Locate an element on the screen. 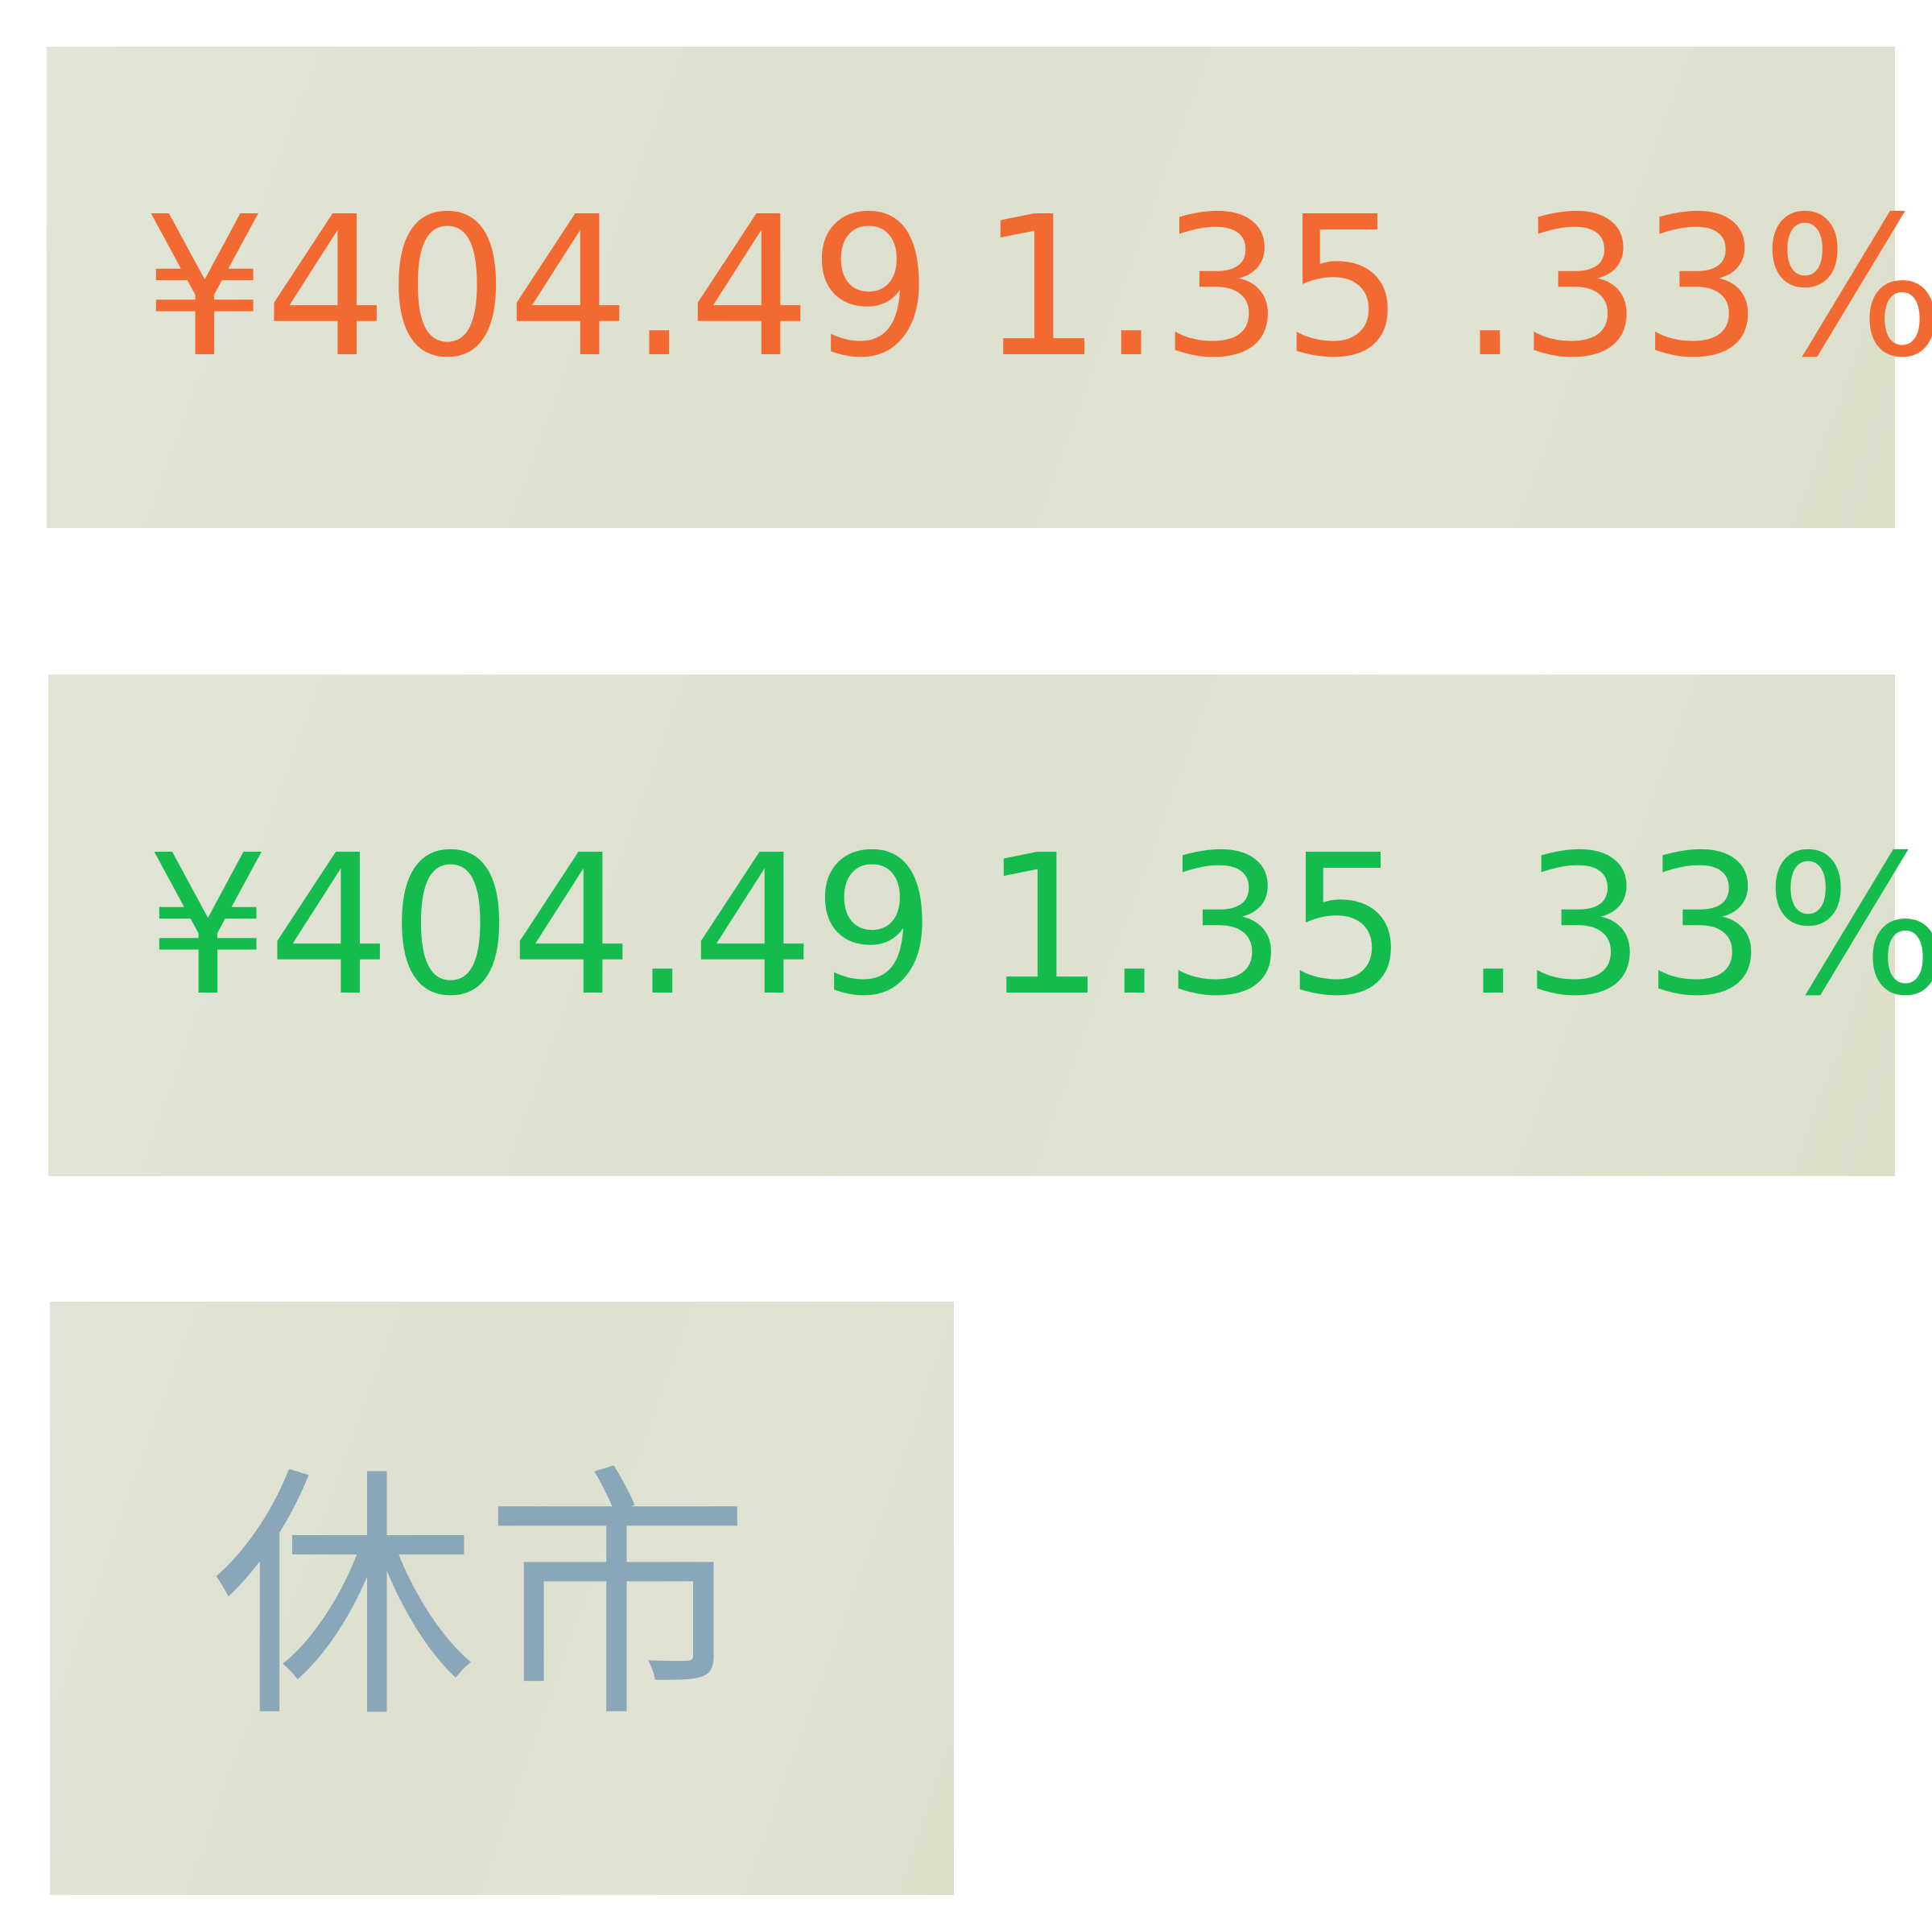  quote-line-down: ¥404.49 1.35 .33% is located at coordinates (1039, 926).